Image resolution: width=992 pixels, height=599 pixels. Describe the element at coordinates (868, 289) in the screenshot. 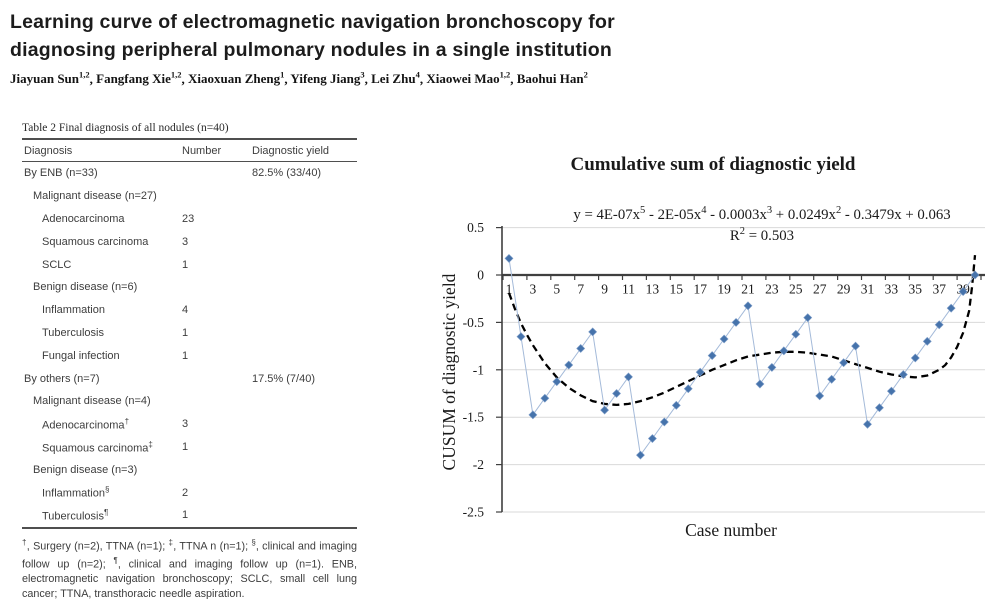

I see `x-tick-label: 31` at that location.